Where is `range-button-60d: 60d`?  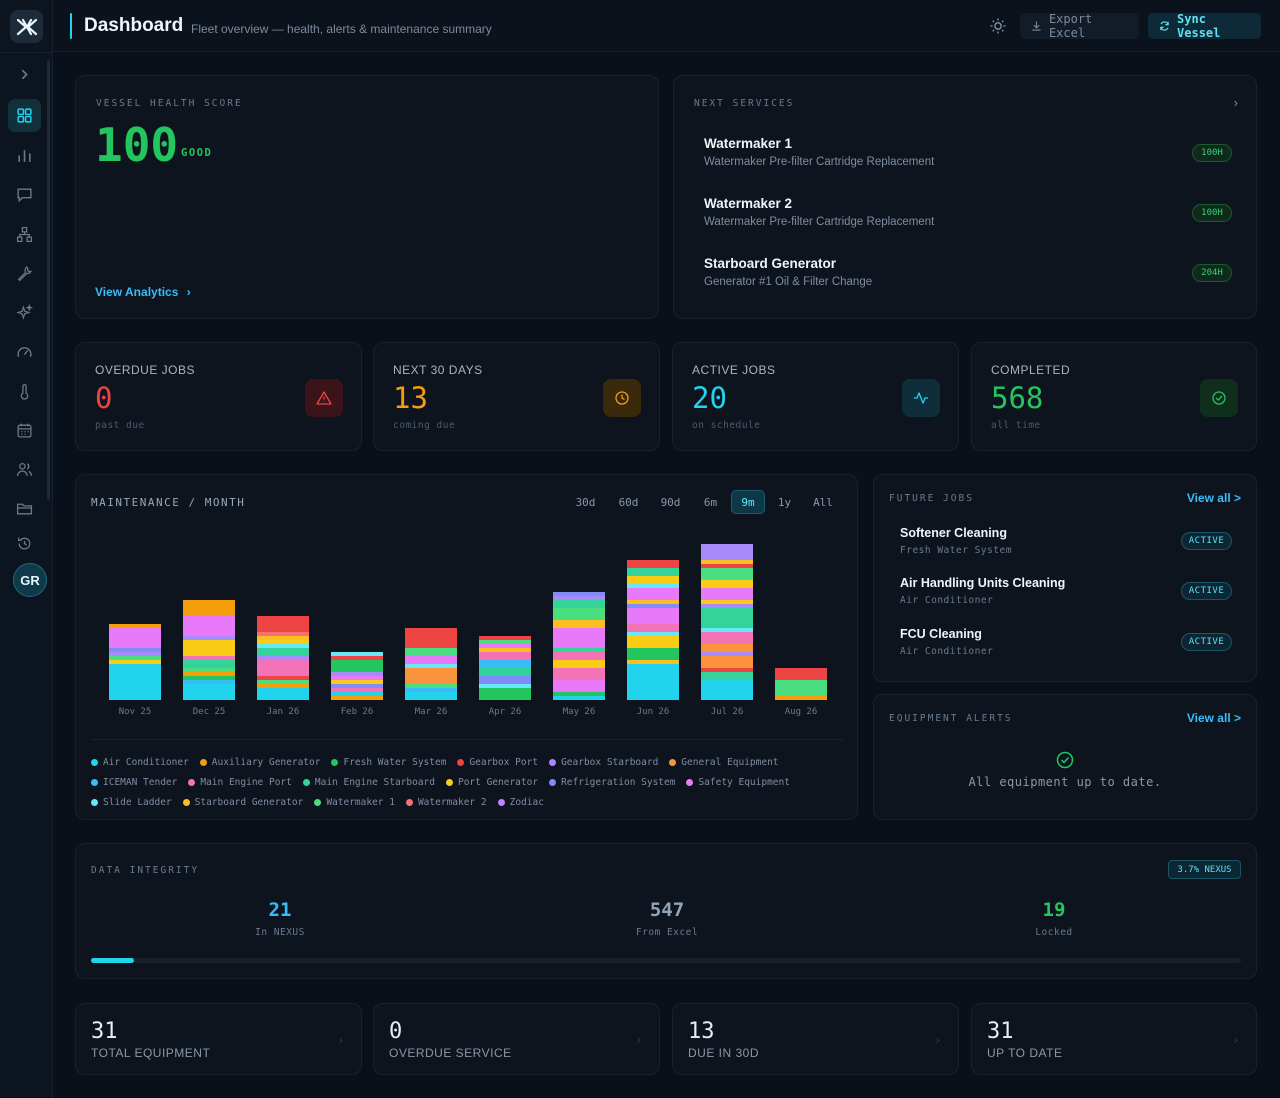
range-button-60d: 60d is located at coordinates (628, 502).